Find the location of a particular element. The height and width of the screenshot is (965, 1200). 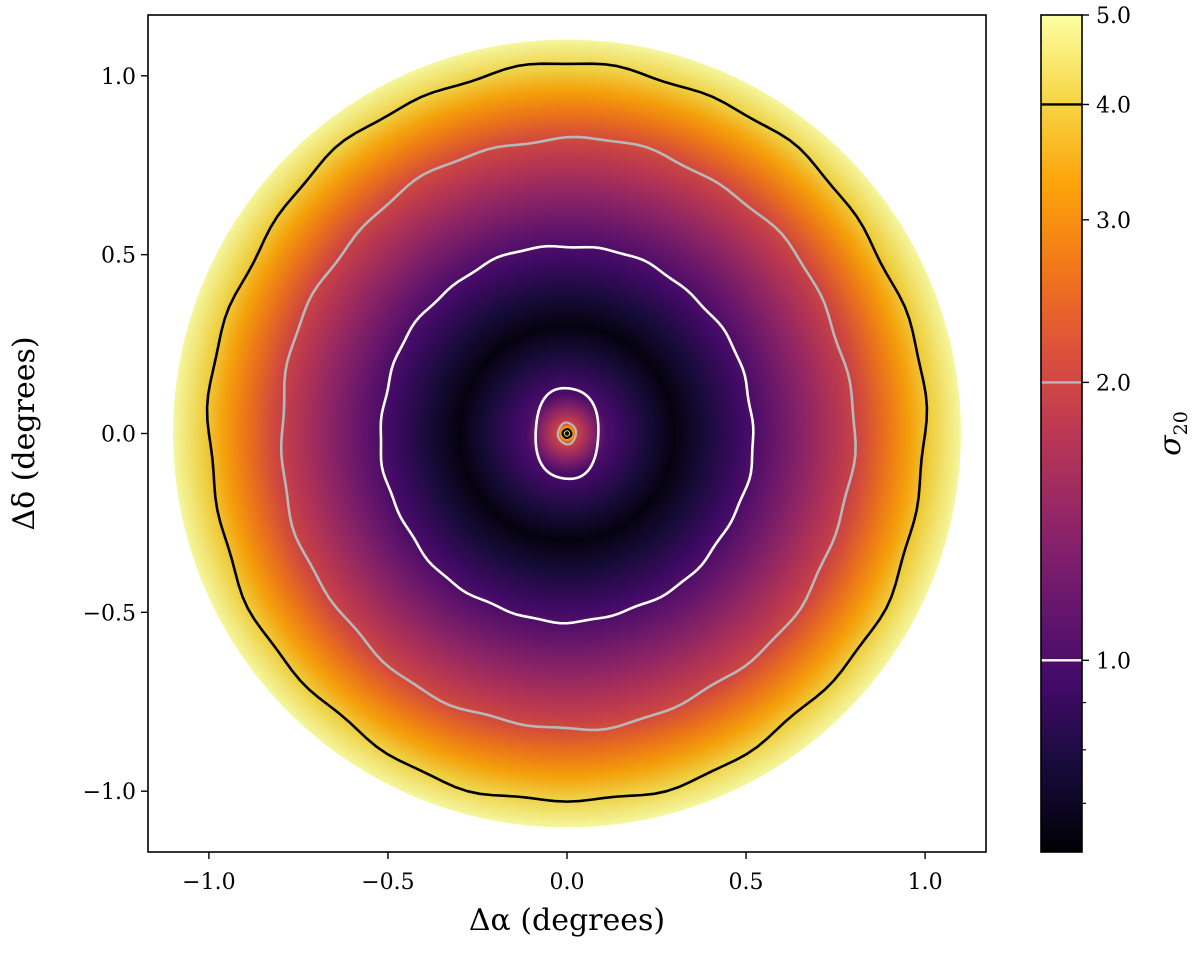

colorbar-gradient is located at coordinates (1061, 433).